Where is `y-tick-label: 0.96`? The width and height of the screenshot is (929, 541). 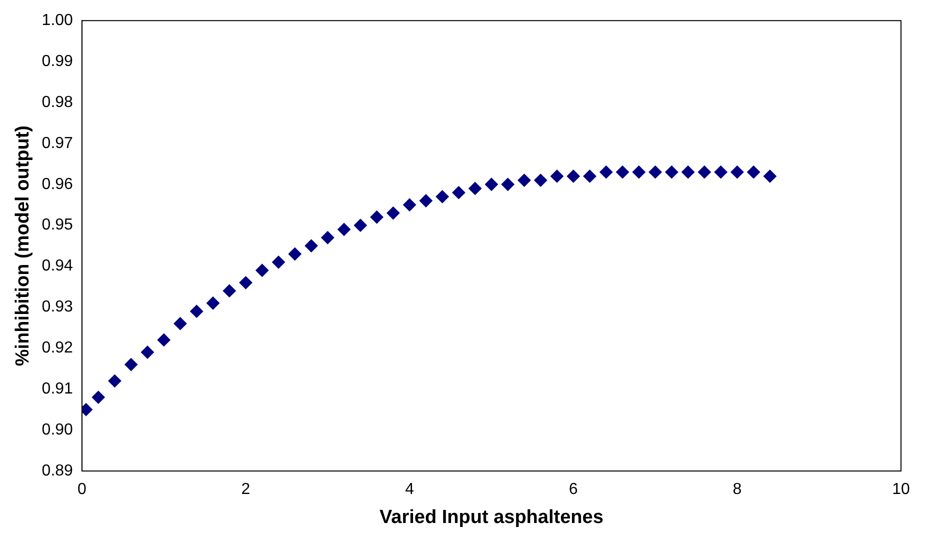
y-tick-label: 0.96 is located at coordinates (58, 184).